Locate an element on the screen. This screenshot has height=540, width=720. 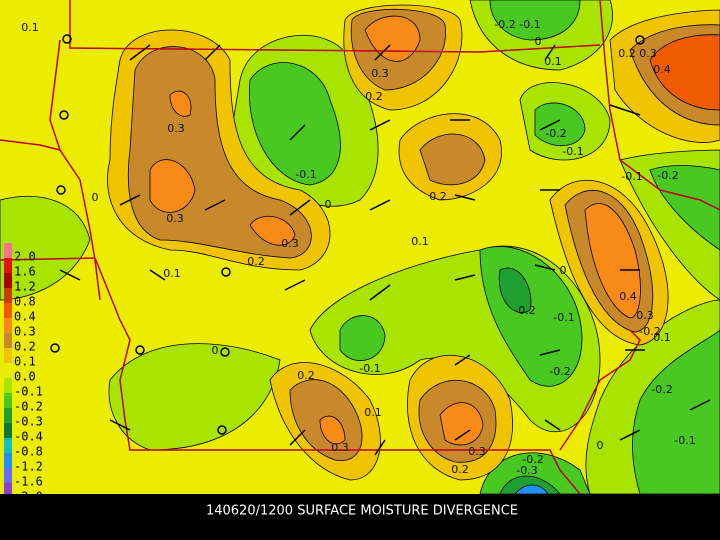
legend-label: 0.1 is located at coordinates (25, 362).